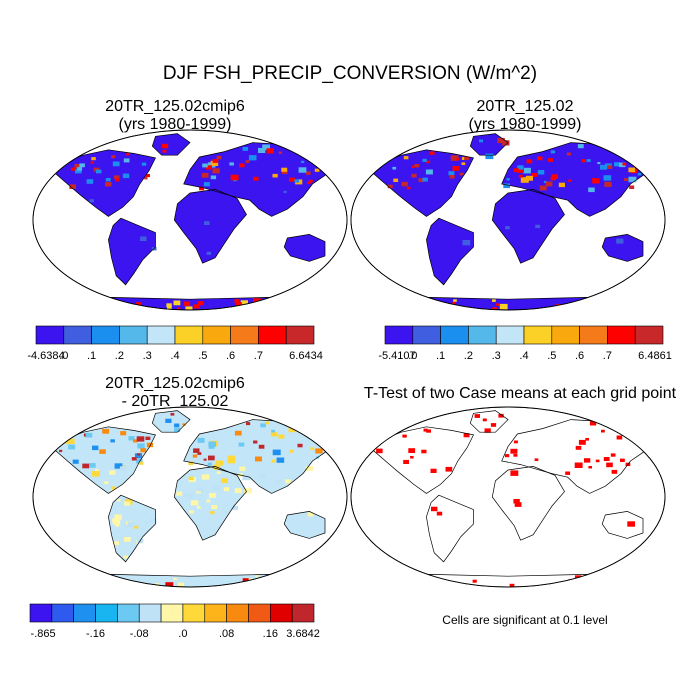 Image resolution: width=700 pixels, height=700 pixels. What do you see at coordinates (210, 226) in the screenshot?
I see `map-1-land-africa` at bounding box center [210, 226].